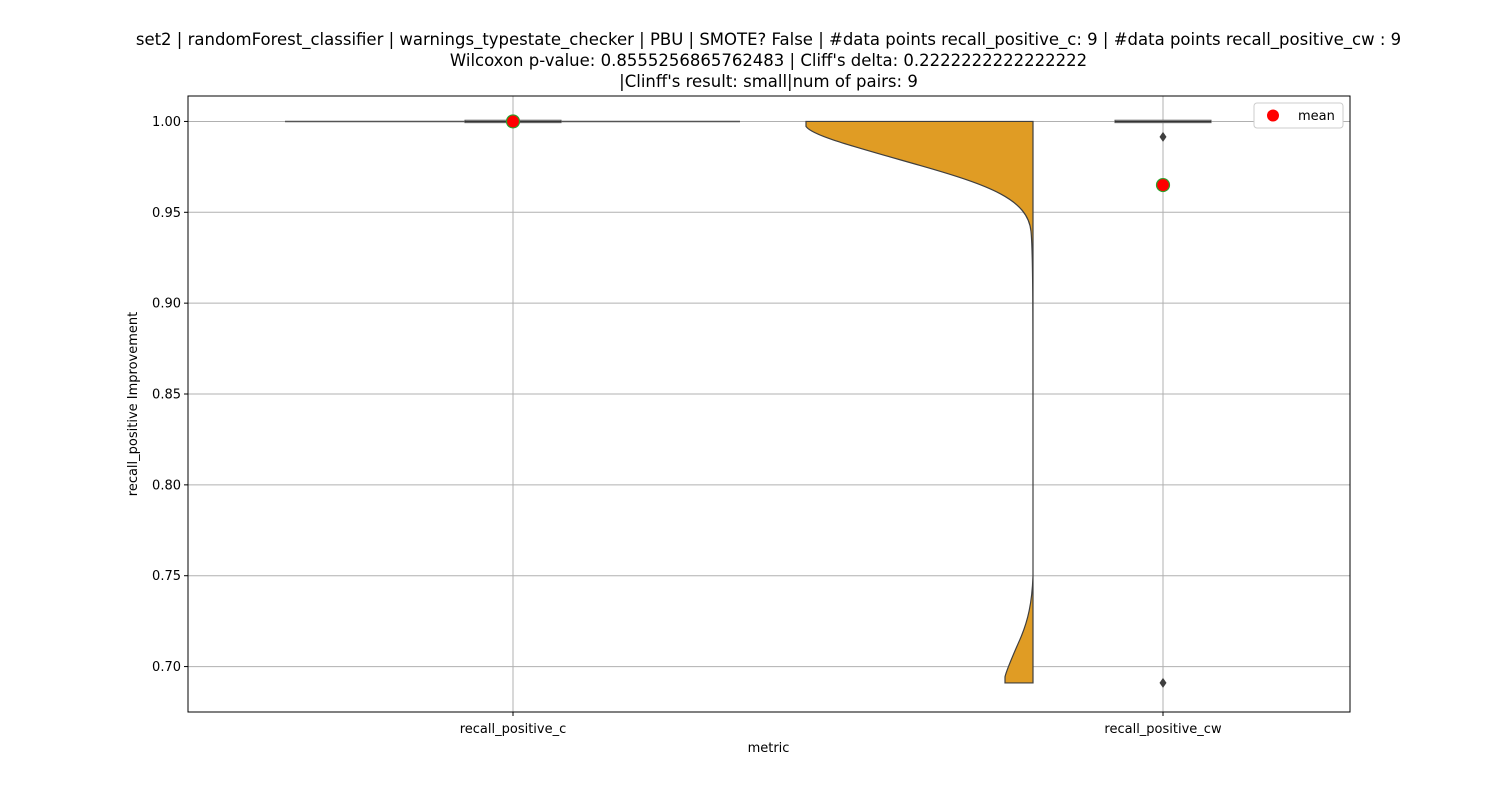 The image size is (1500, 800). Describe the element at coordinates (768, 81) in the screenshot. I see `title-line-3: |Clinff's result: small|num of pairs: 9` at that location.